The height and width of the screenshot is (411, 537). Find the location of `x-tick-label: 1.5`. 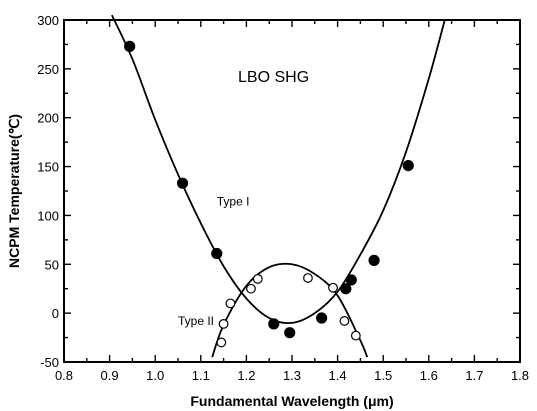

x-tick-label: 1.5 is located at coordinates (383, 375).